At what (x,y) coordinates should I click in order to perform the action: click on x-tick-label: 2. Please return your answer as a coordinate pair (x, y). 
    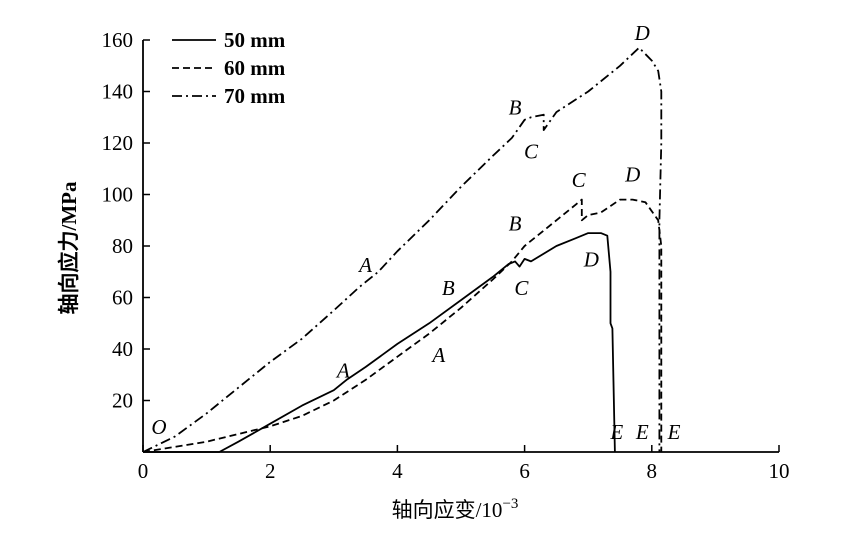
    Looking at the image, I should click on (270, 471).